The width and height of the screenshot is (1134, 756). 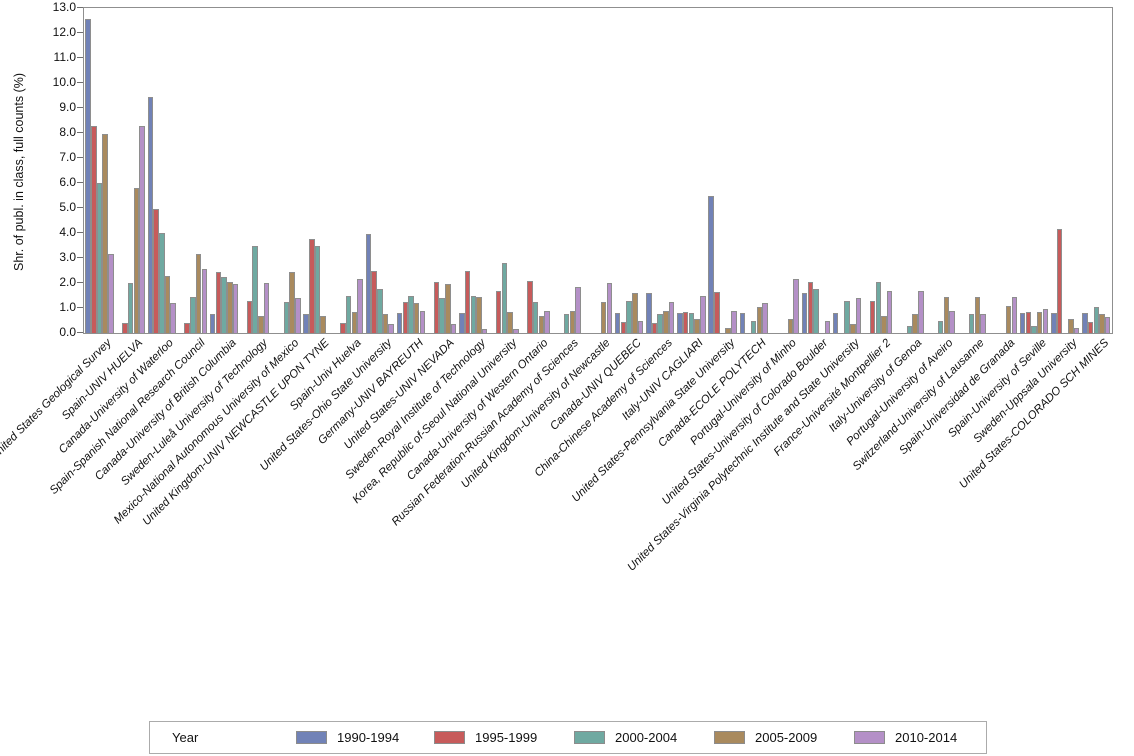 I want to click on y-tick-label: 6.0, so click(x=67, y=182).